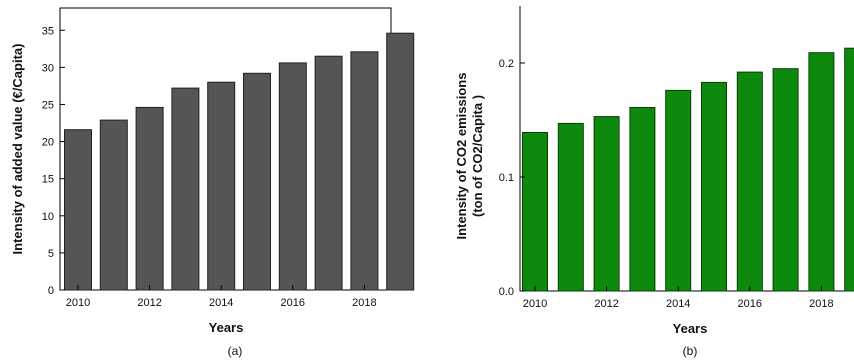 This screenshot has width=854, height=361. What do you see at coordinates (364, 303) in the screenshot?
I see `x-tick-label-a: 2018` at bounding box center [364, 303].